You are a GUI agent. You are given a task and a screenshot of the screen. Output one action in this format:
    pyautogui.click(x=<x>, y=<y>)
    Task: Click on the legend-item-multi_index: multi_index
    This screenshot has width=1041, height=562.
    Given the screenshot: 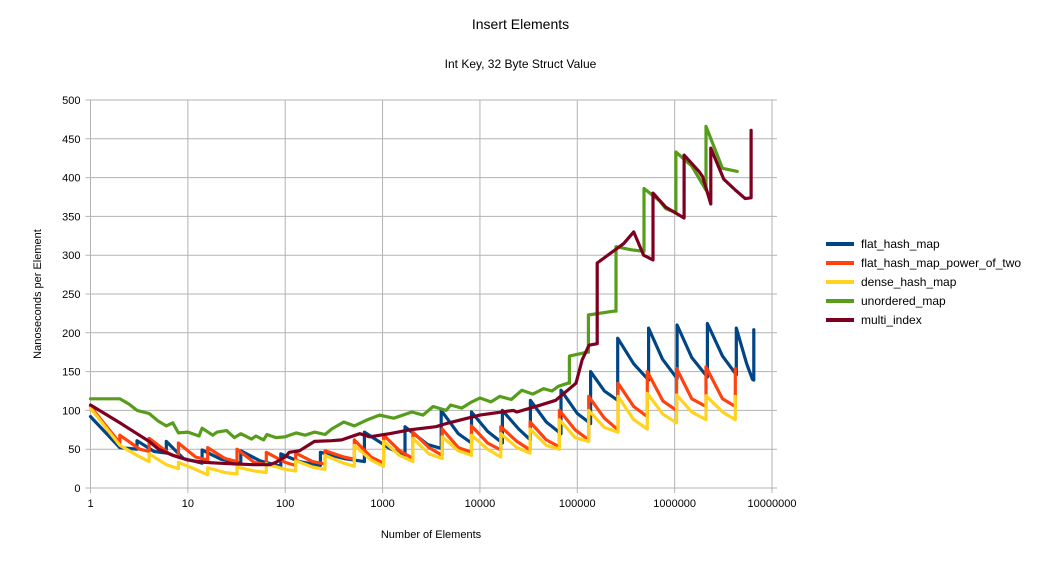 What is the action you would take?
    pyautogui.click(x=923, y=319)
    